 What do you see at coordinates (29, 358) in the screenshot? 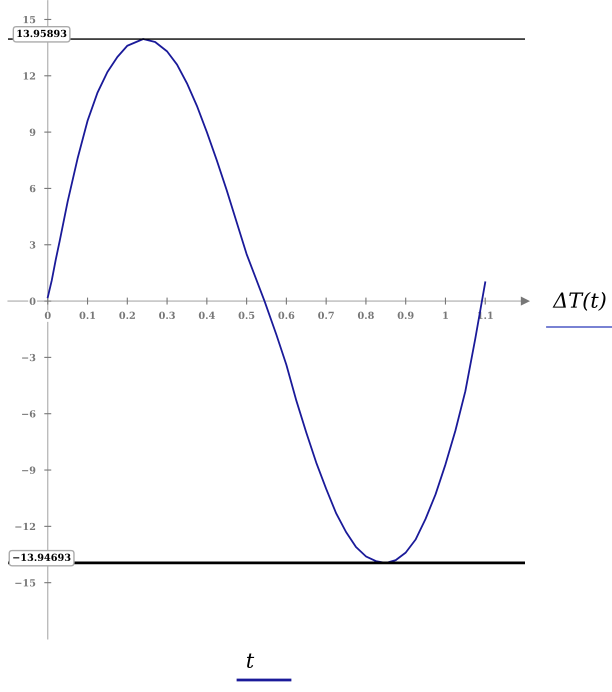
I see `y-tick-label: −3` at bounding box center [29, 358].